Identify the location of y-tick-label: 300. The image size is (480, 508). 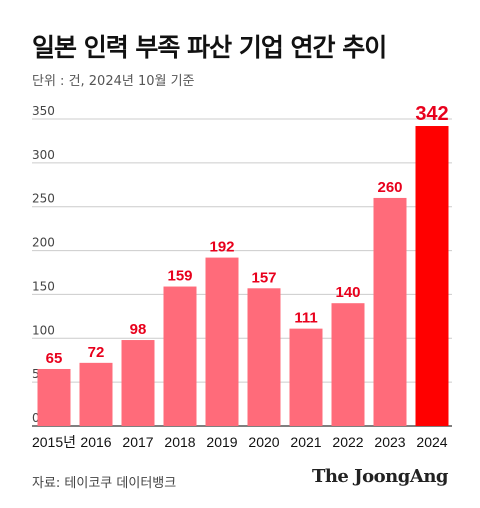
(43, 155).